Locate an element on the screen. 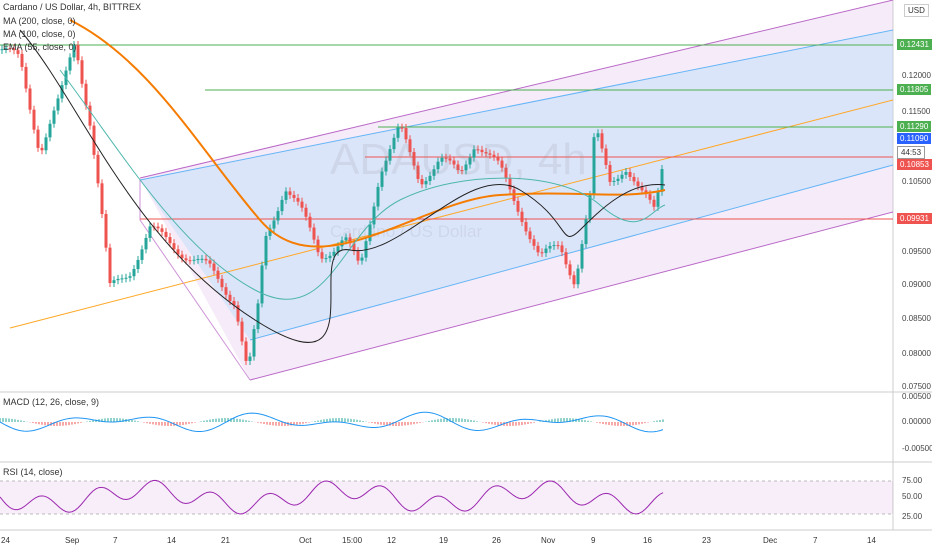  rsi-band is located at coordinates (446, 497).